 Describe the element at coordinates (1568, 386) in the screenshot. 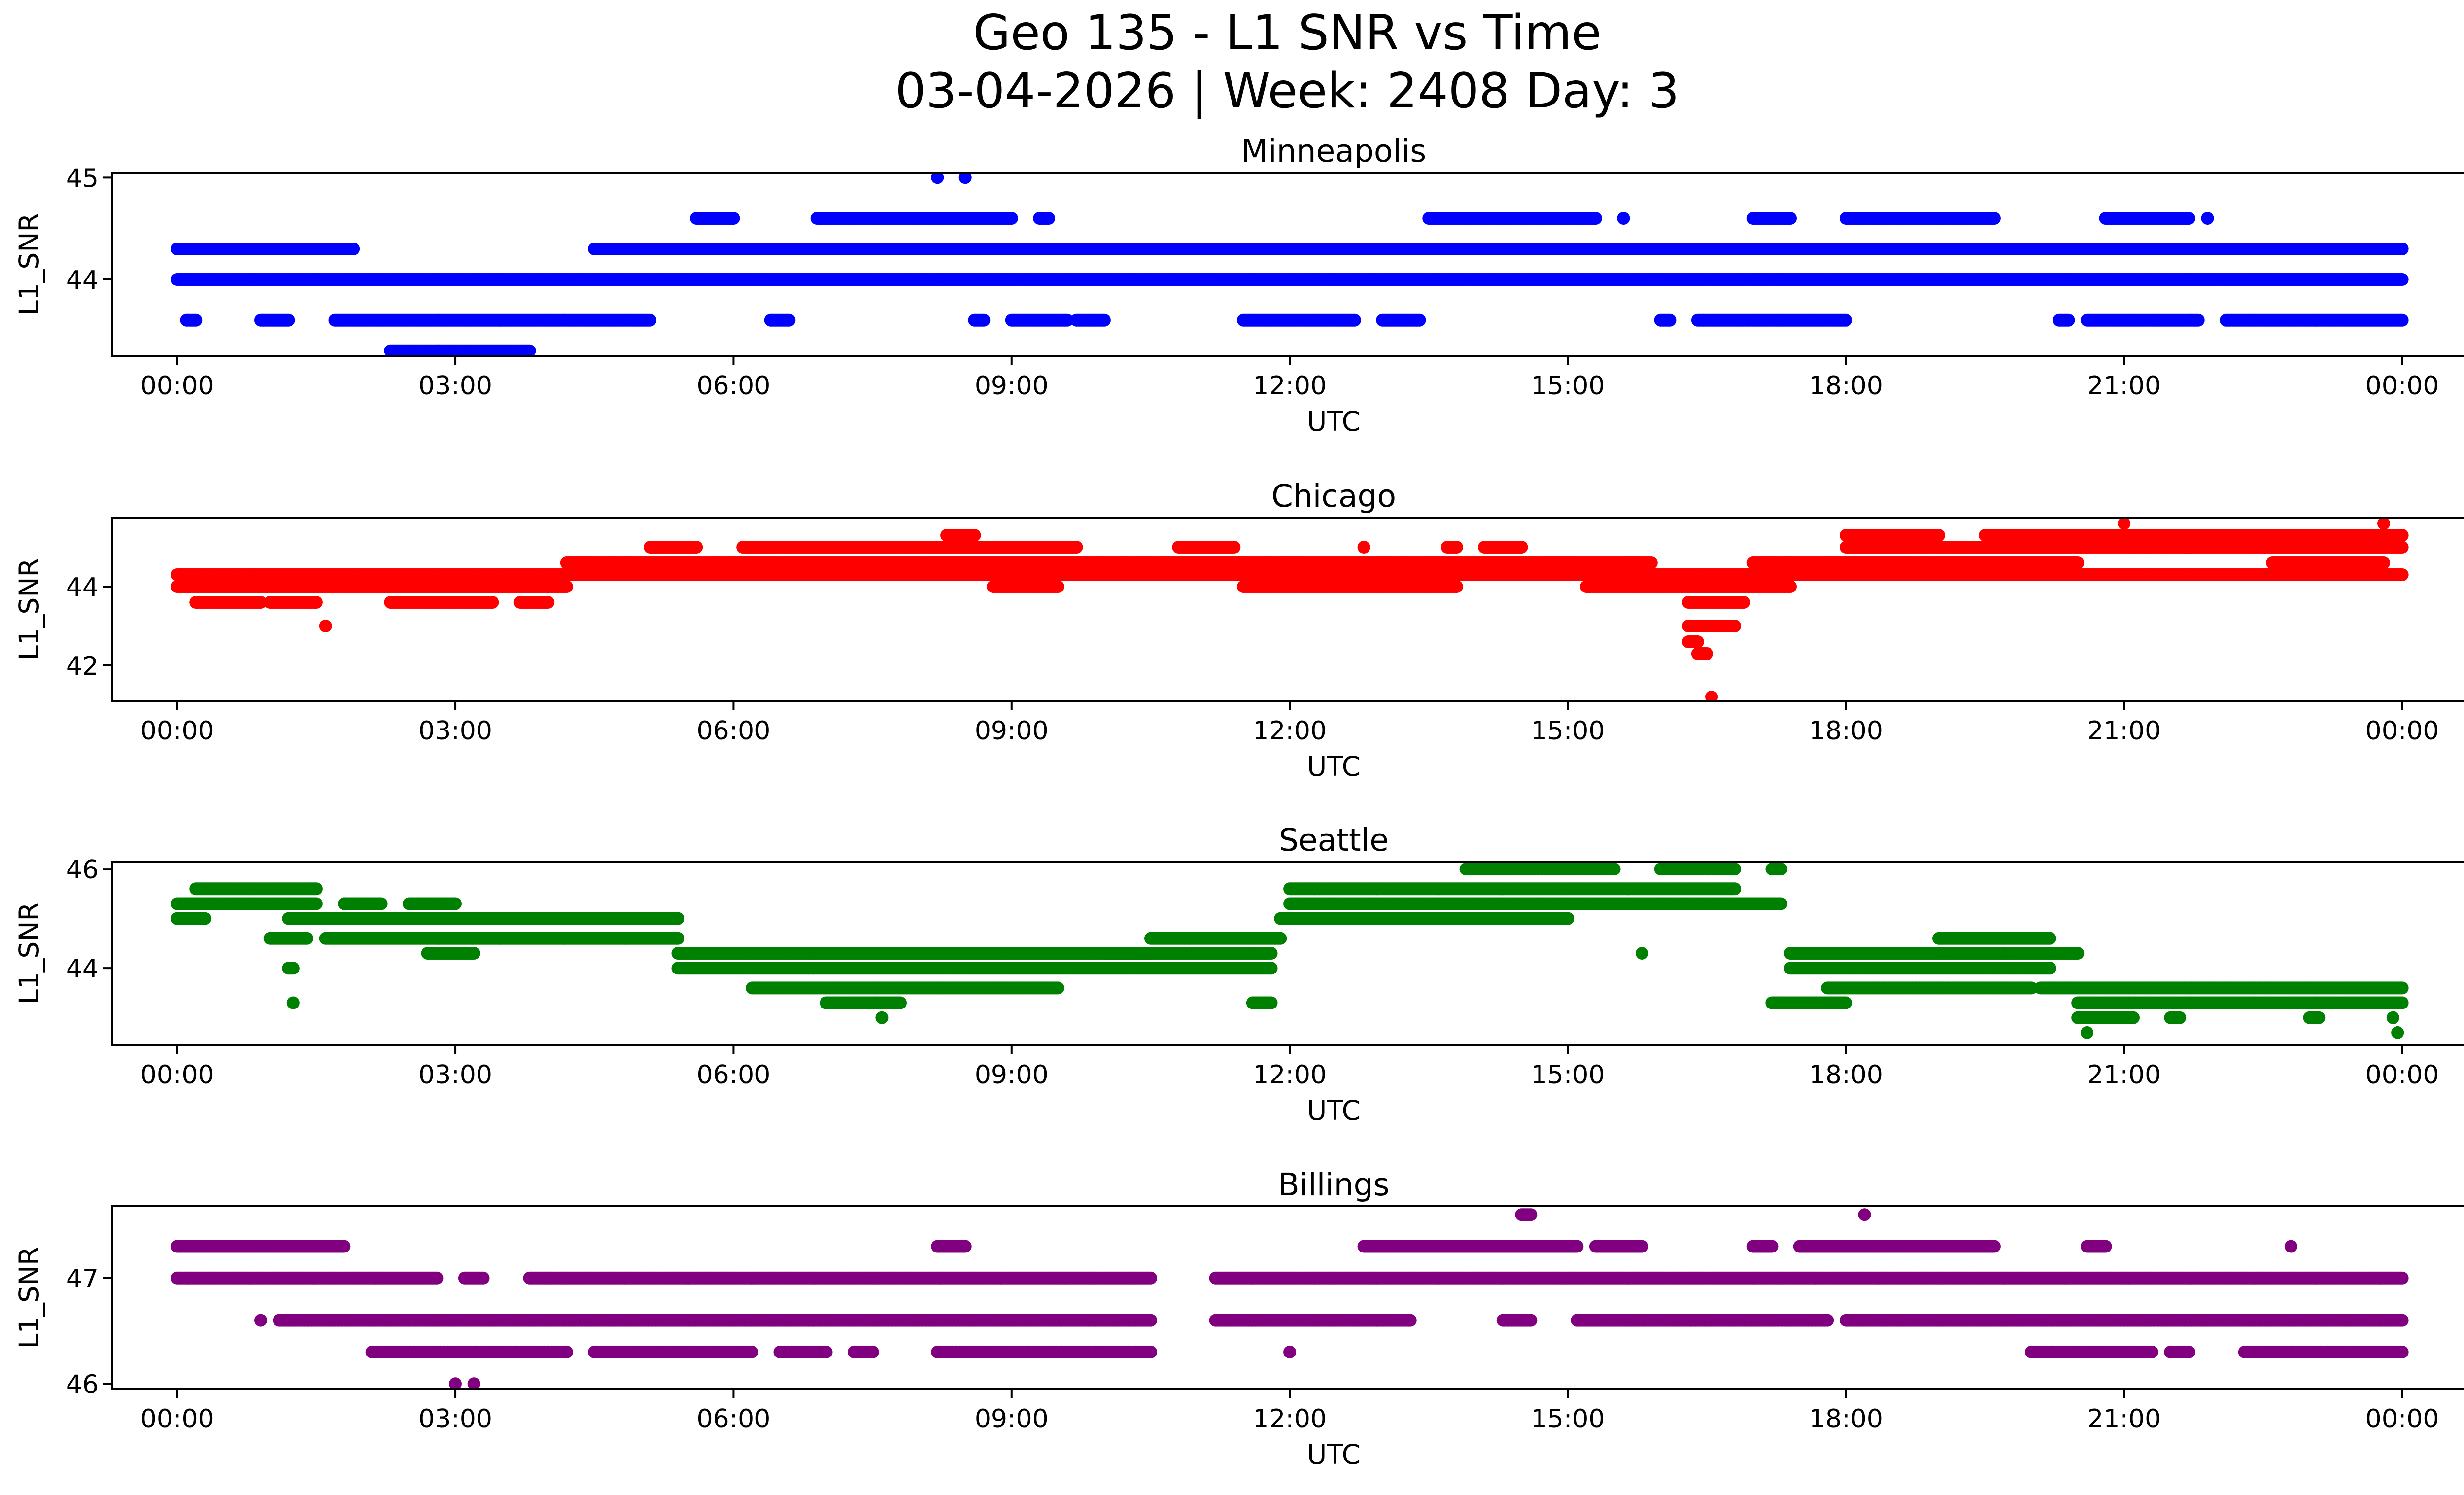

I see `x-tick-label: 15:00` at that location.